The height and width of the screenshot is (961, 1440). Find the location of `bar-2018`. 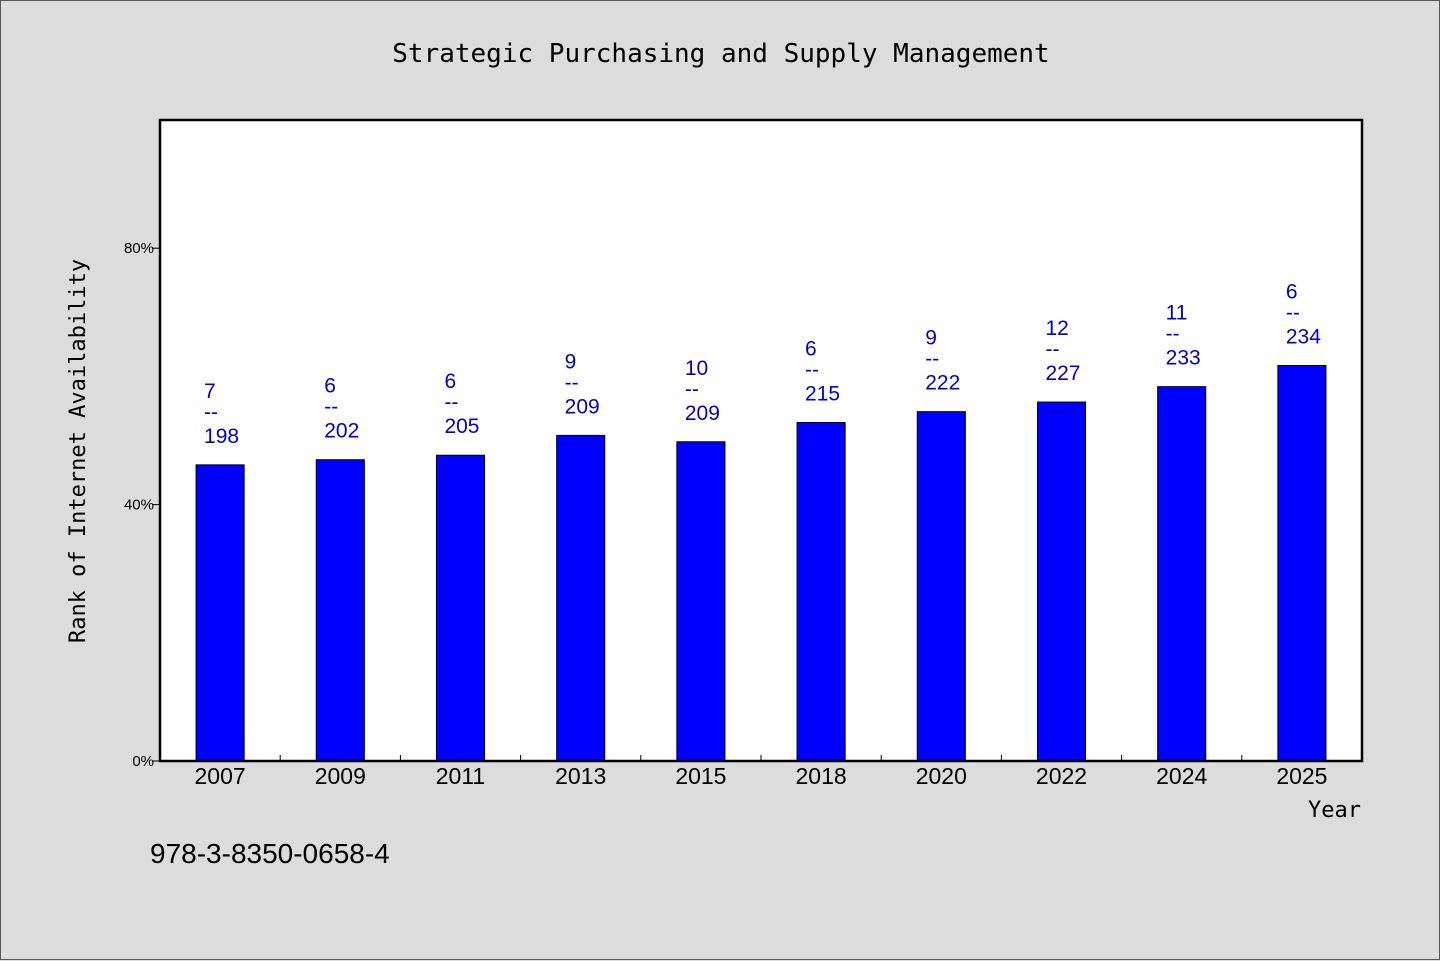

bar-2018 is located at coordinates (821, 592).